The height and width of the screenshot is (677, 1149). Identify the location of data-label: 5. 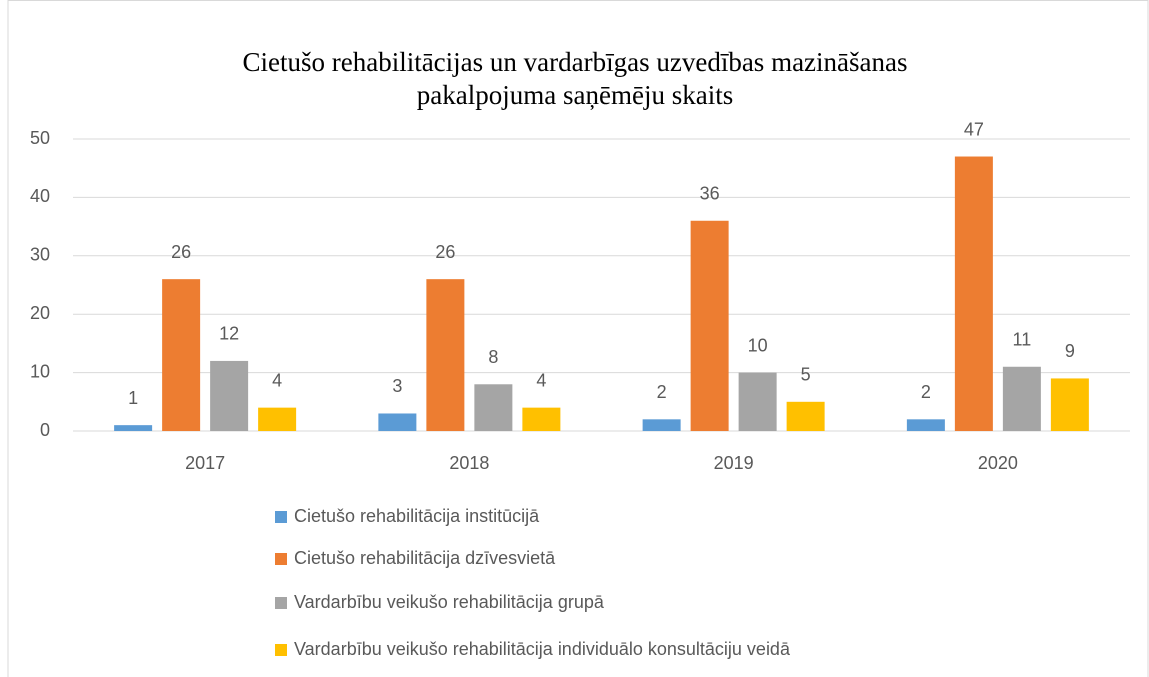
(806, 375).